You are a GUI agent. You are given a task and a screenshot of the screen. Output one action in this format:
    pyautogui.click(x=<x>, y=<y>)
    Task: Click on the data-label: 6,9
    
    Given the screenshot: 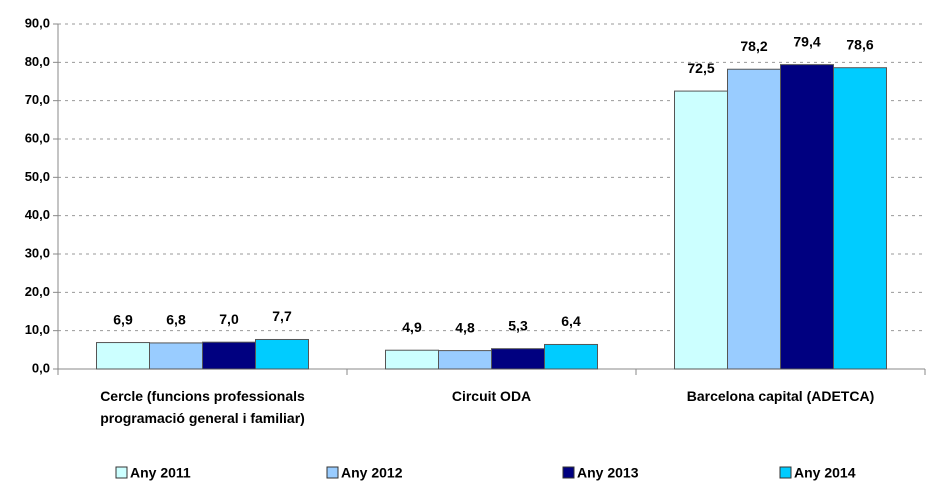 What is the action you would take?
    pyautogui.click(x=123, y=319)
    